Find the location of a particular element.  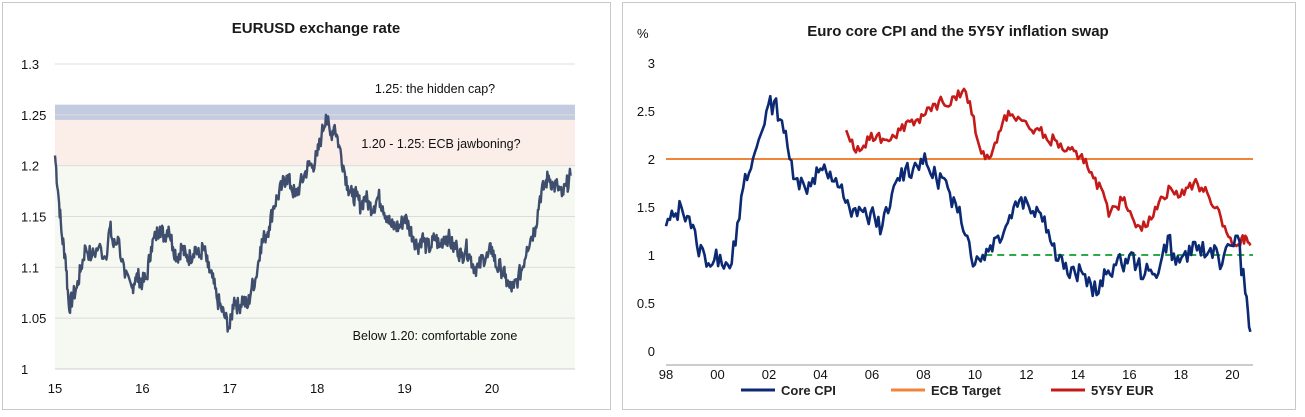

core-cpi-x-tick-label: 02 is located at coordinates (769, 374).